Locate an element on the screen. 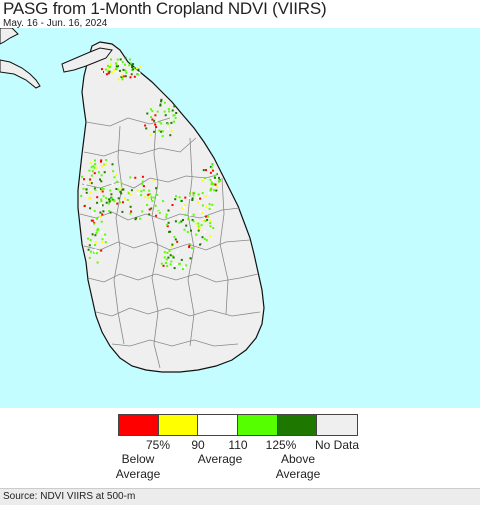 Image resolution: width=480 pixels, height=505 pixels. map-title: PASG from 1-Month Cropland NDVI (VIIRS) is located at coordinates (165, 9).